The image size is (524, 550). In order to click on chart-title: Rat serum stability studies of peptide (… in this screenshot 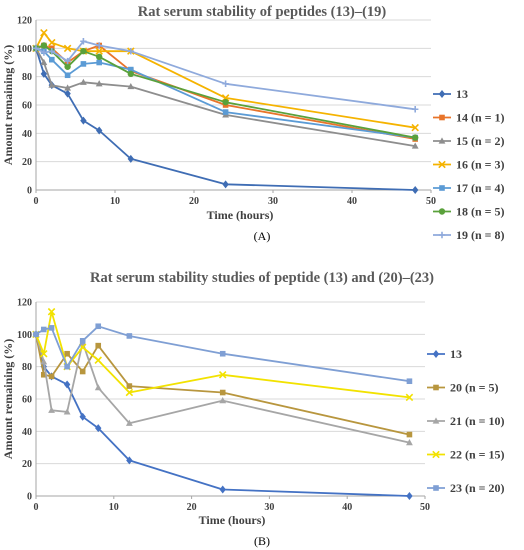, I will do `click(262, 278)`.